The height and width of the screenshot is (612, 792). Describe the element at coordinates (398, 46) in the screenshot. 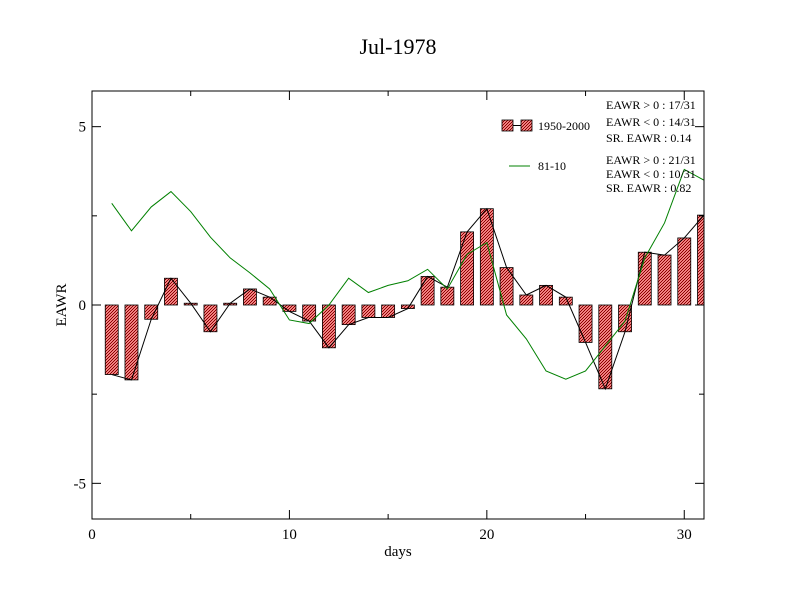

I see `chart-title: Jul-1978` at that location.